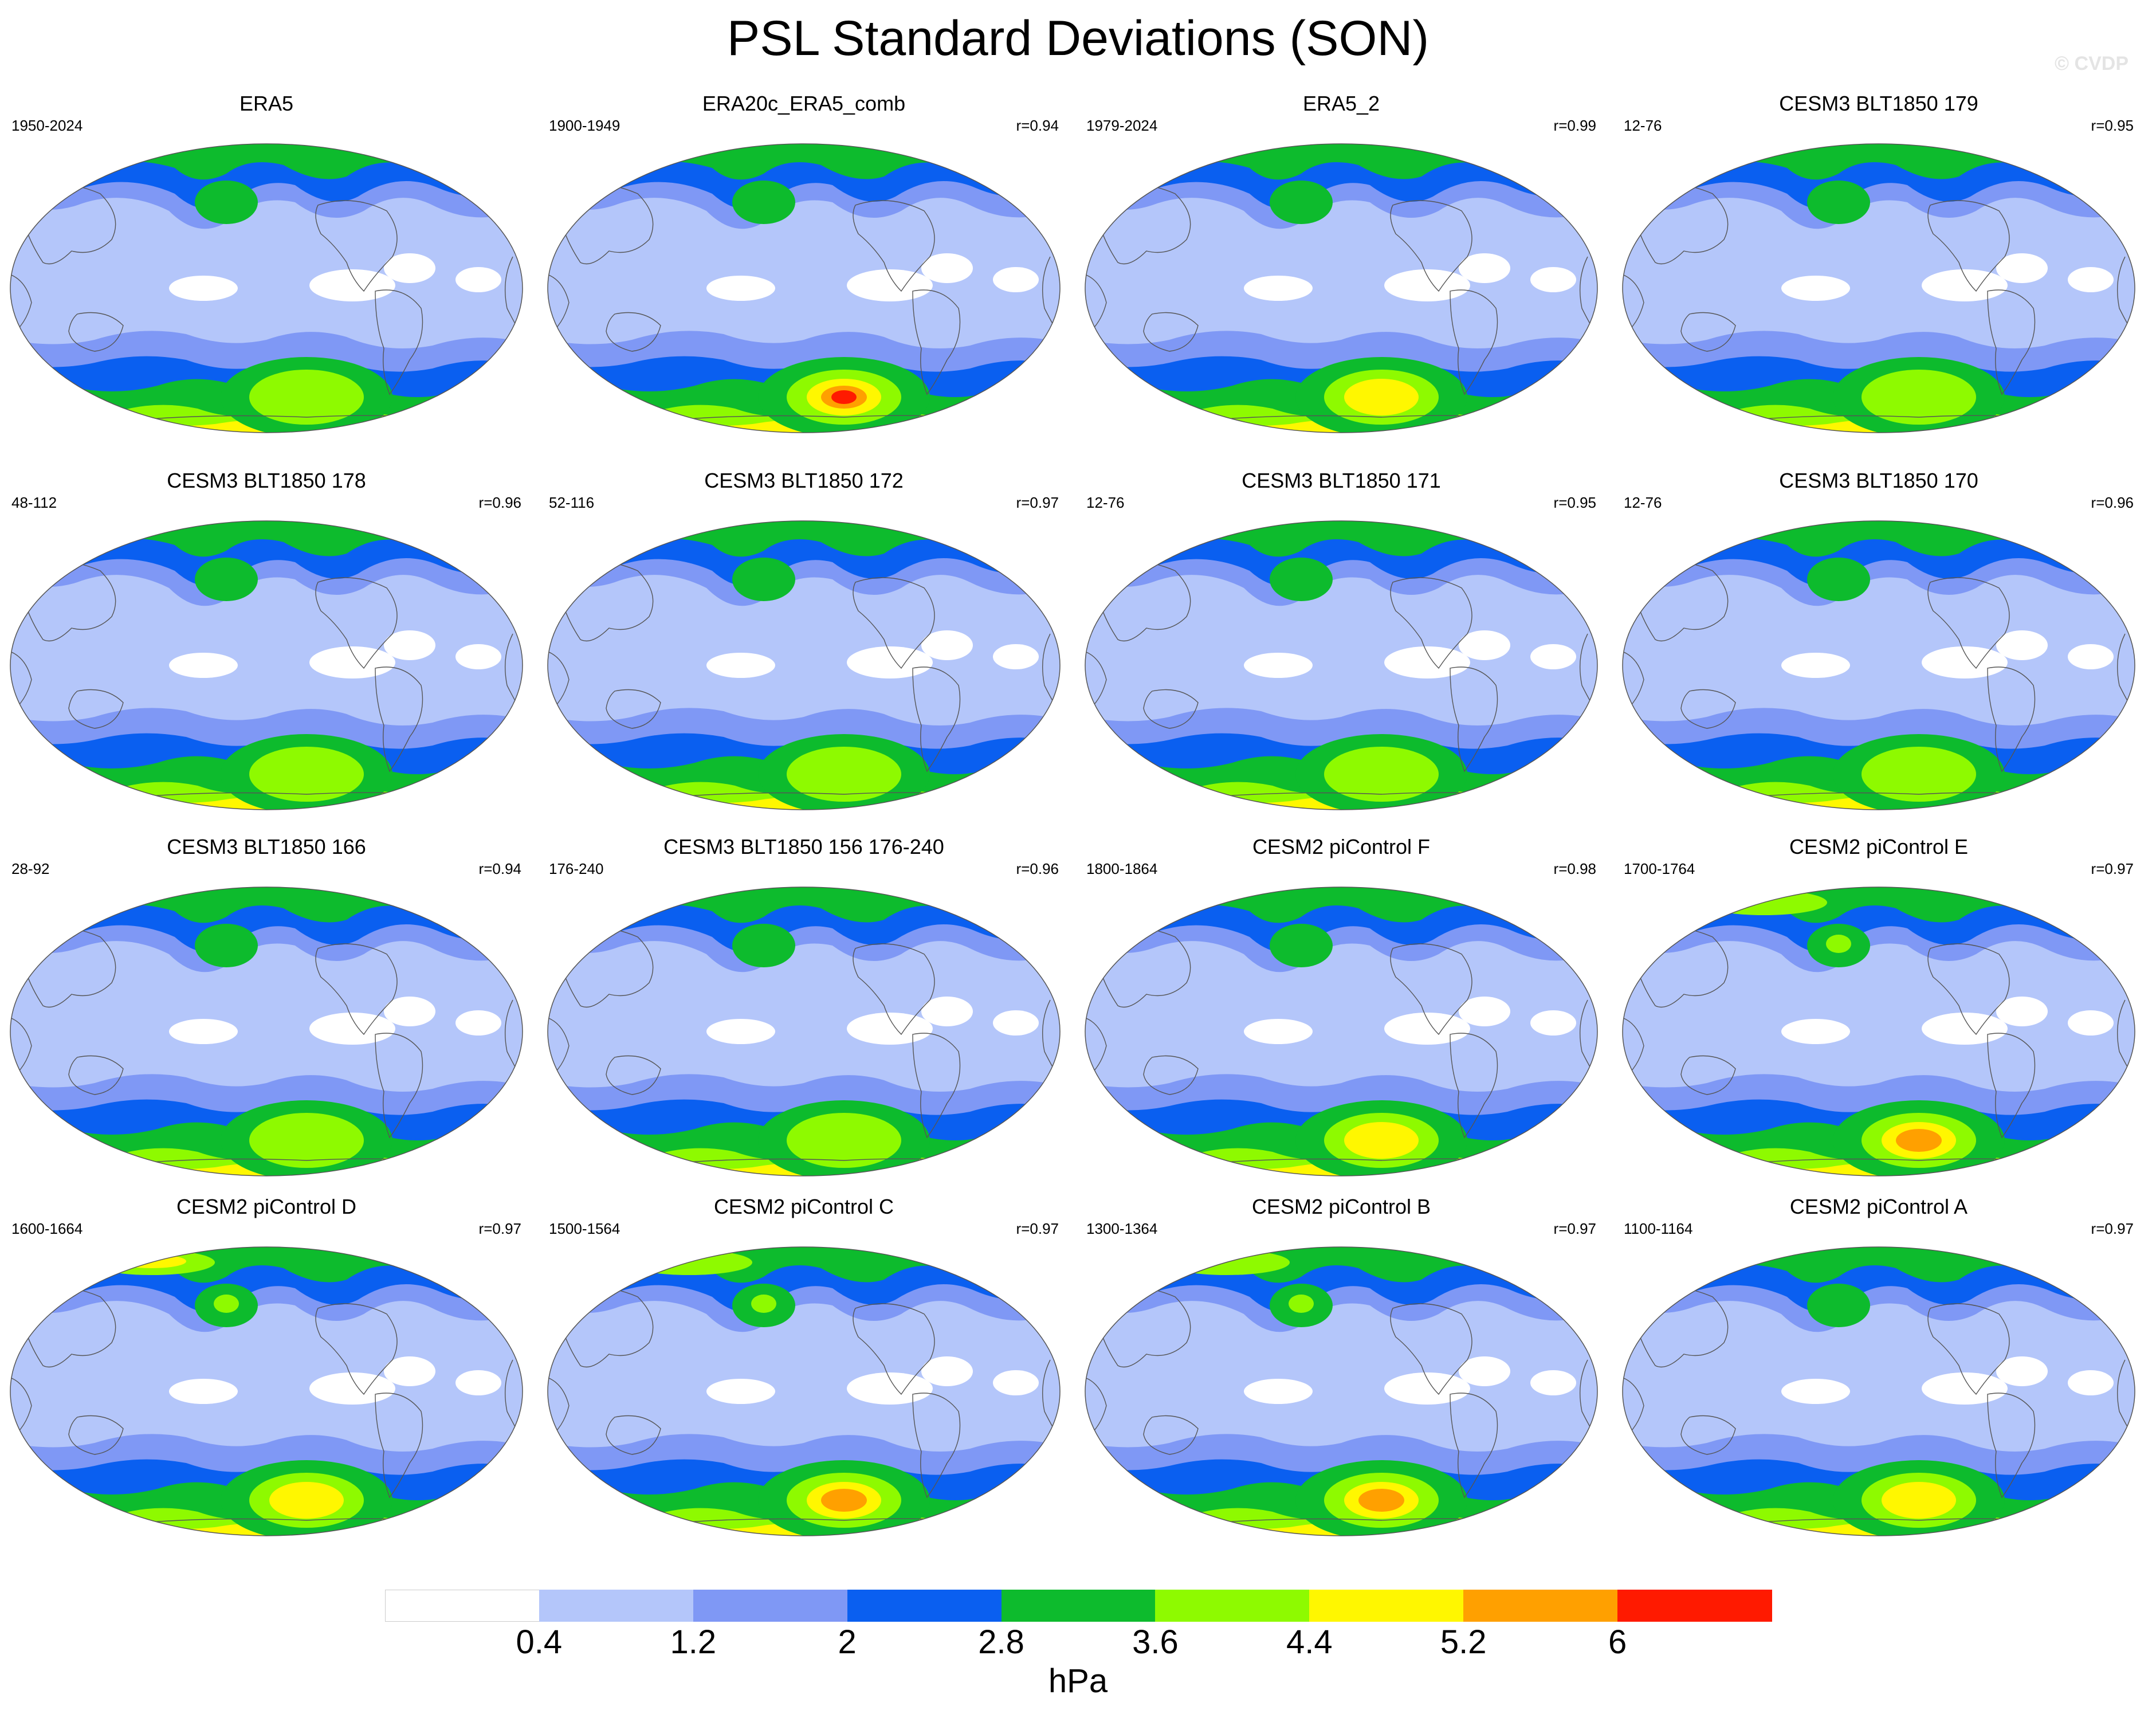  I want to click on cvdp-watermark: © CVDP, so click(2091, 63).